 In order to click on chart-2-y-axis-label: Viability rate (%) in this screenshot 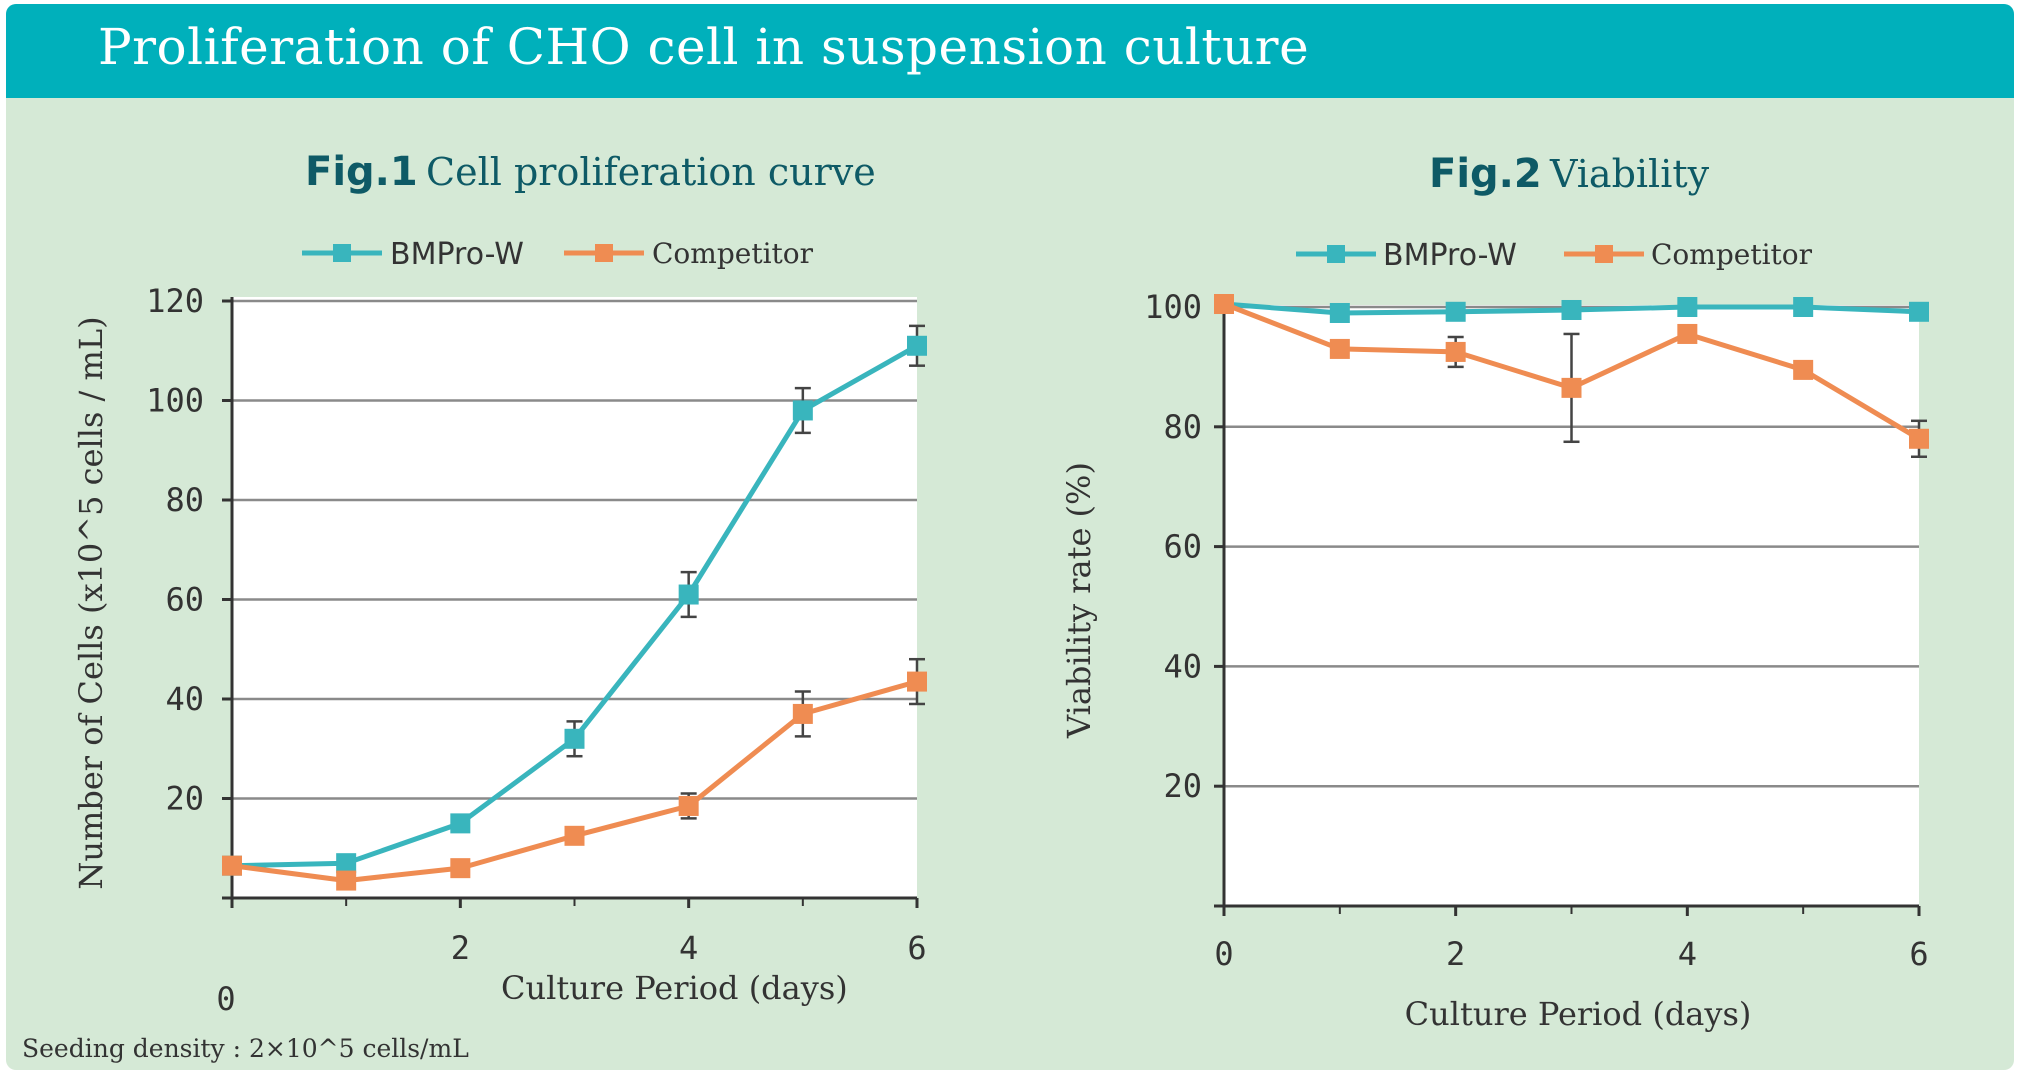, I will do `click(1079, 600)`.